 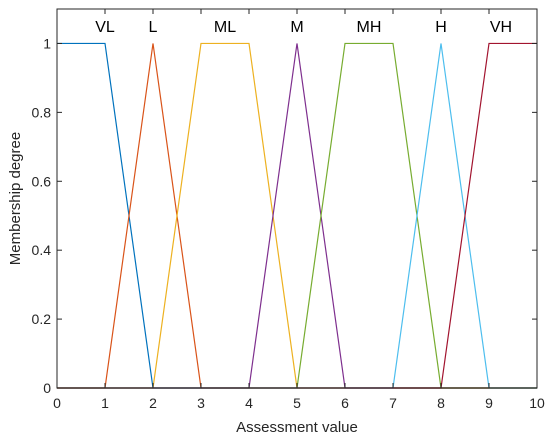 What do you see at coordinates (42, 112) in the screenshot?
I see `y-tick-label: 0.8` at bounding box center [42, 112].